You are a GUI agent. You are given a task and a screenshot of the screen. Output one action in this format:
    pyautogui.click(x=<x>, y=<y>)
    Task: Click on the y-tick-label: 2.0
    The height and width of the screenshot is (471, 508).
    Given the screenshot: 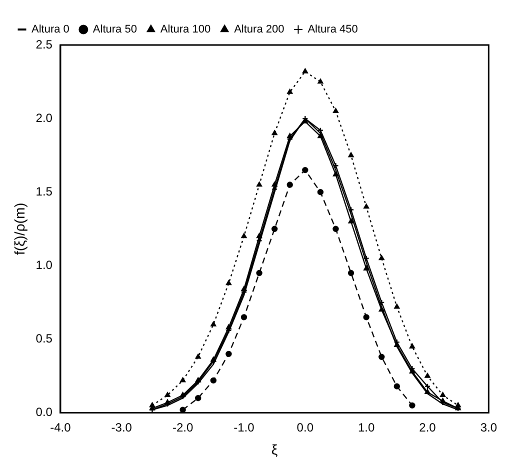 What is the action you would take?
    pyautogui.click(x=44, y=117)
    